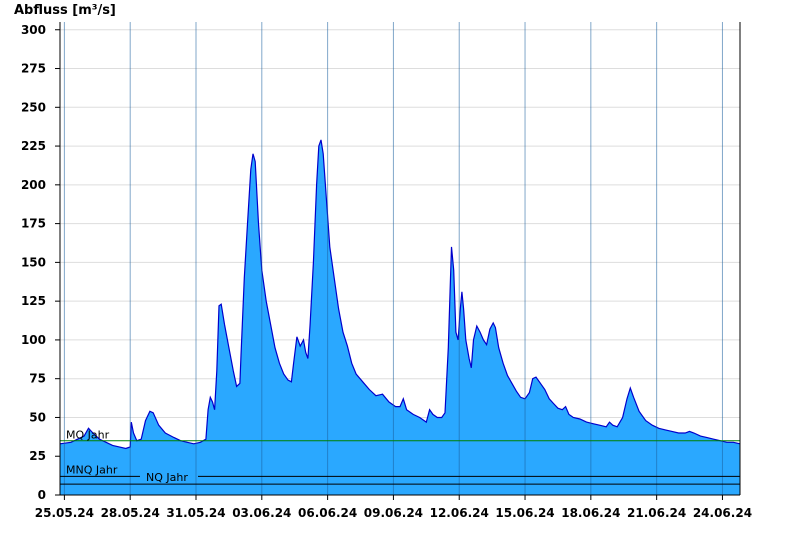  I want to click on x-tick-label: 09.06.24, so click(393, 513).